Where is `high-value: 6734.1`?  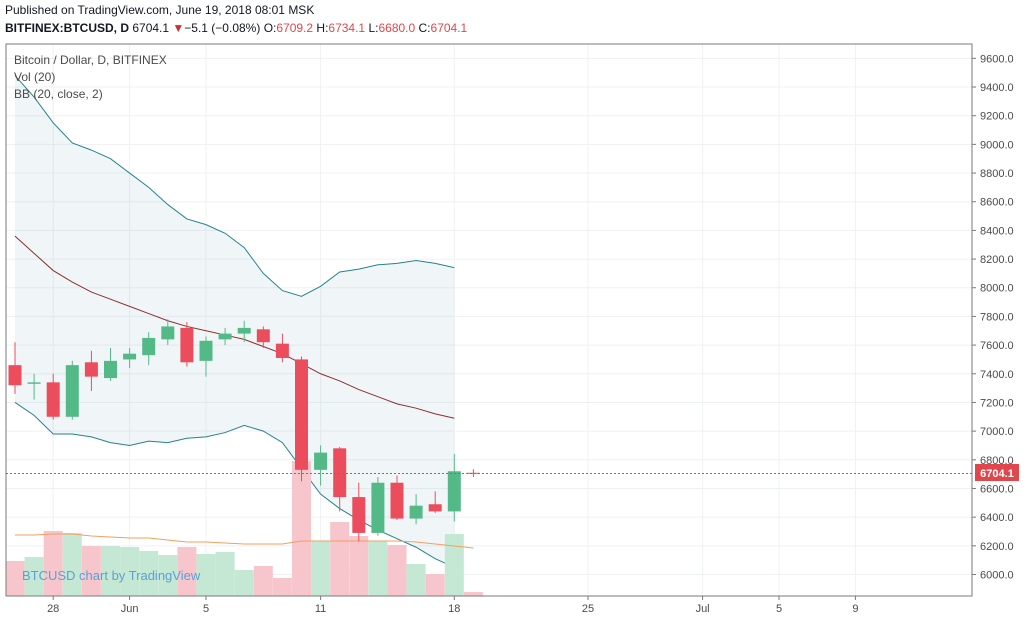 high-value: 6734.1 is located at coordinates (347, 28).